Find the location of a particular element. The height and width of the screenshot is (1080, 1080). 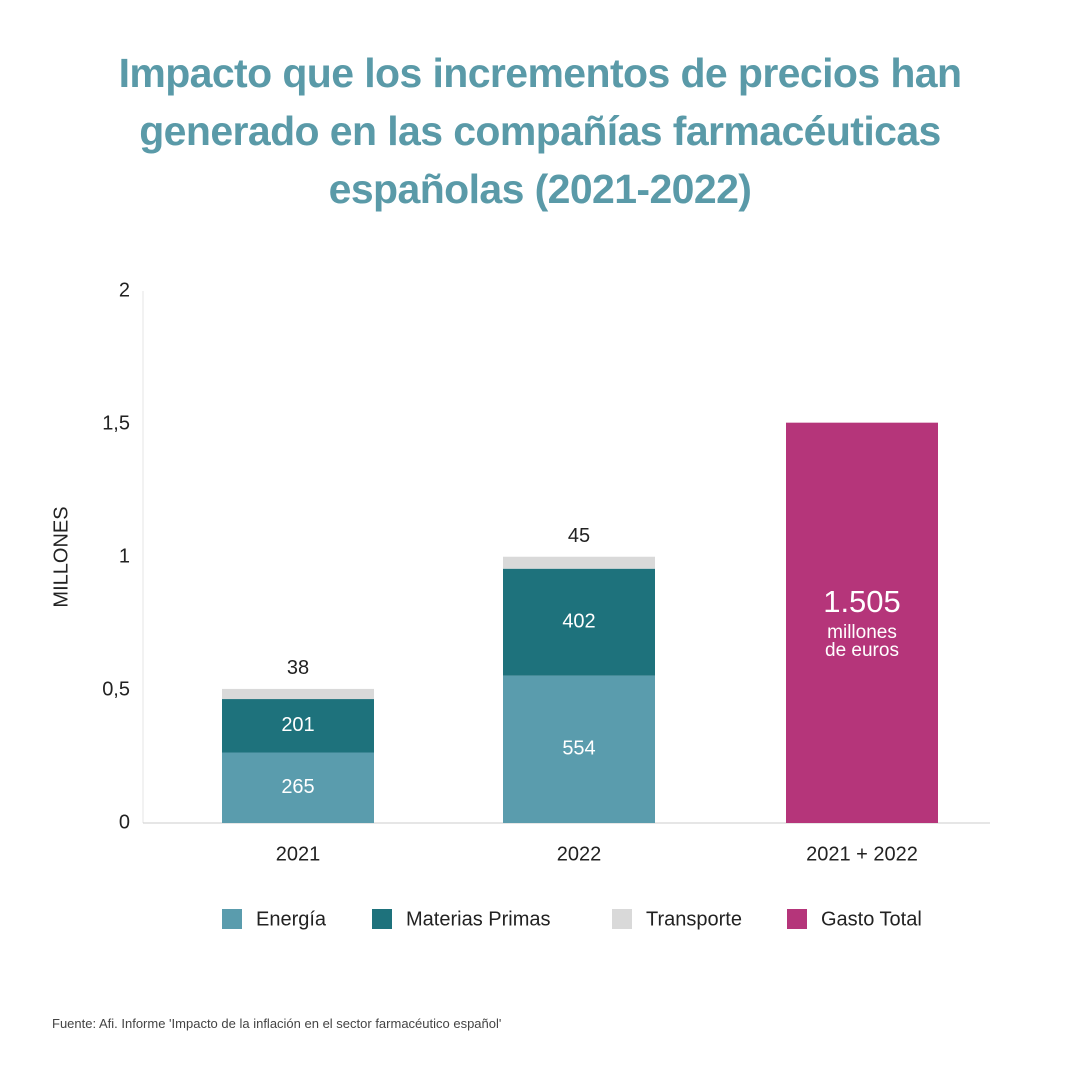

bar-annotation: de euros is located at coordinates (862, 650).